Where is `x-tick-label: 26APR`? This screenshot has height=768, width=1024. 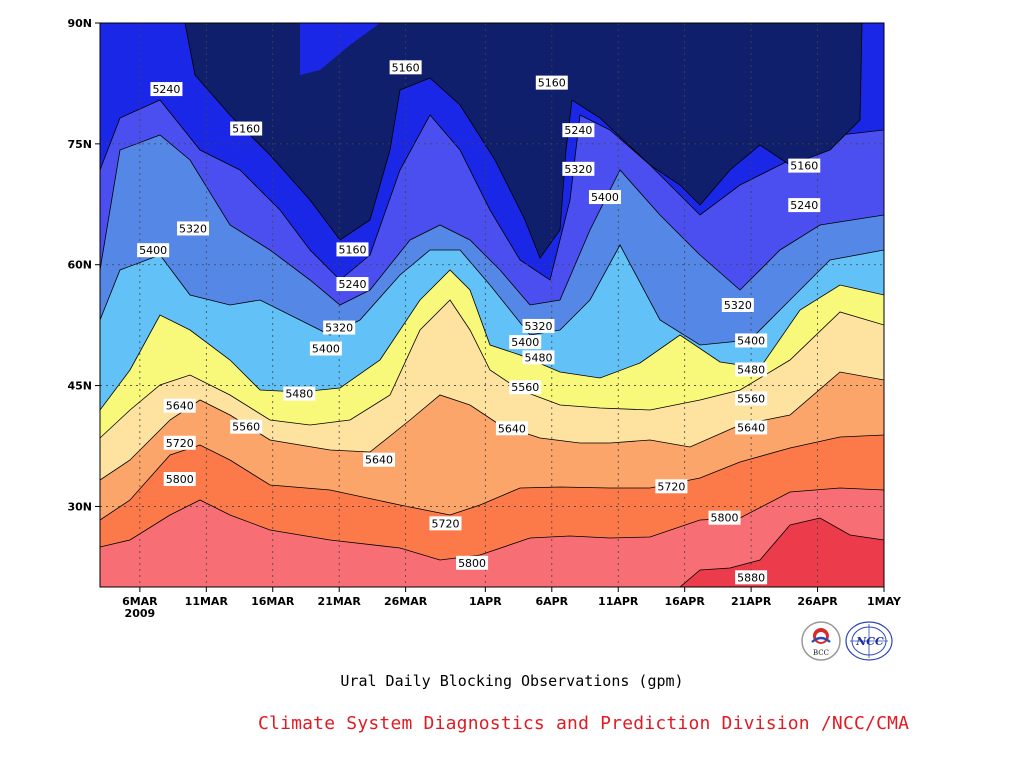 x-tick-label: 26APR is located at coordinates (817, 601).